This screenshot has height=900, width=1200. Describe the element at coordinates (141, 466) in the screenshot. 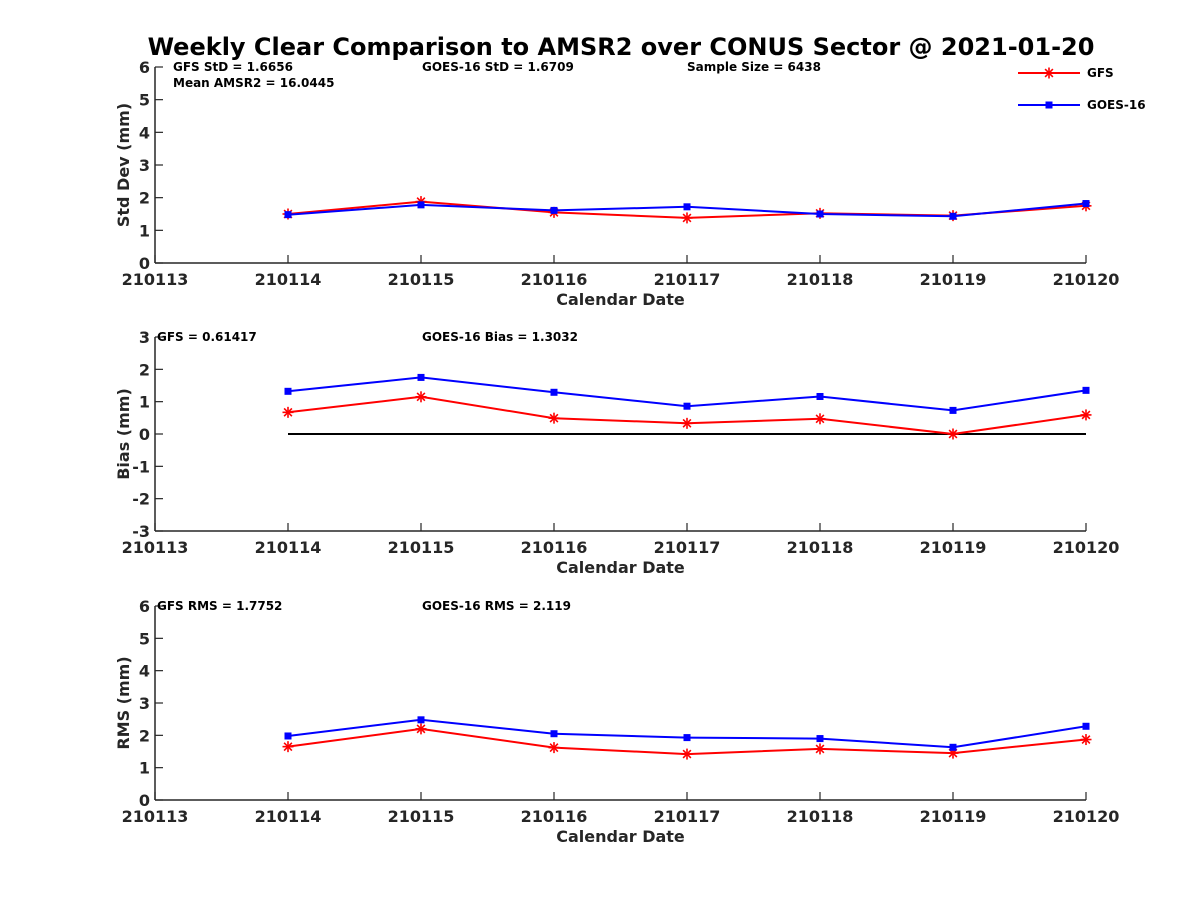

I see `y-tick-label: -1` at that location.